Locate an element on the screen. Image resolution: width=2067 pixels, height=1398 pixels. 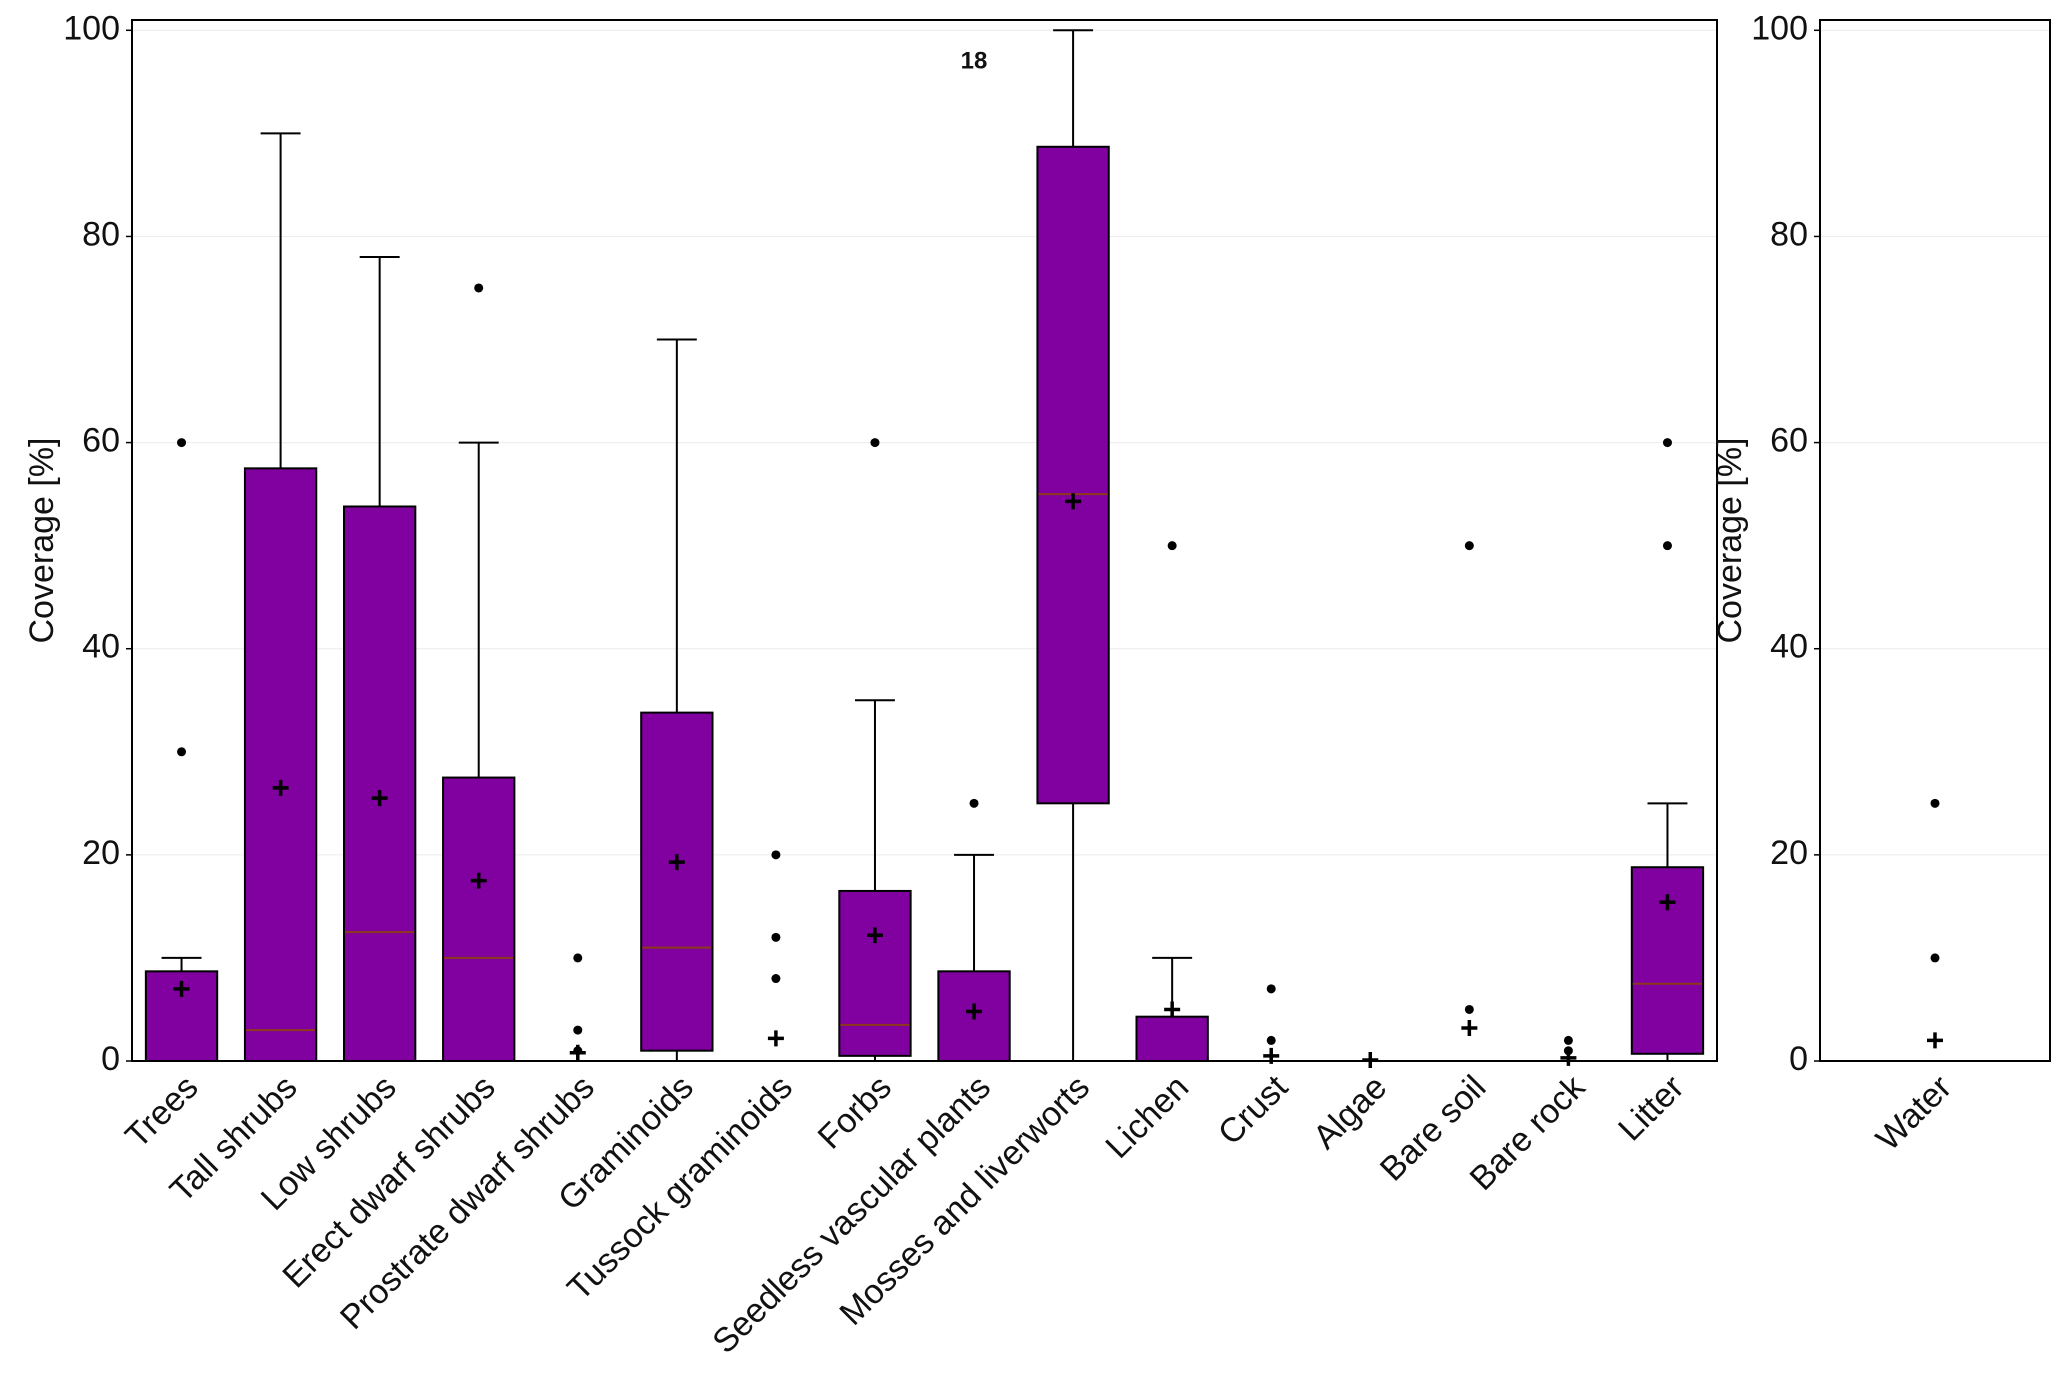
annotation: 18 is located at coordinates (974, 60).